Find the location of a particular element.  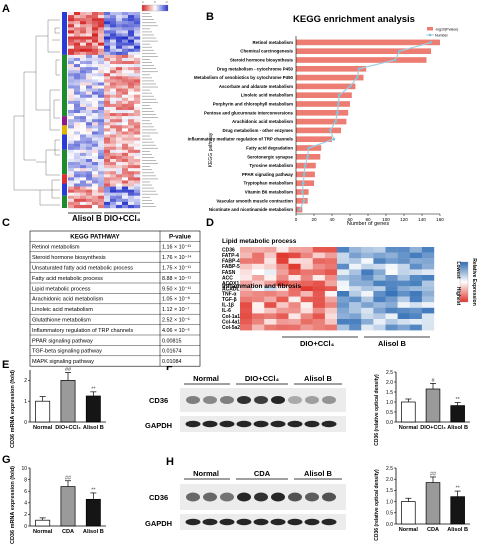

chart-b-legend-number: Number is located at coordinates (442, 36).